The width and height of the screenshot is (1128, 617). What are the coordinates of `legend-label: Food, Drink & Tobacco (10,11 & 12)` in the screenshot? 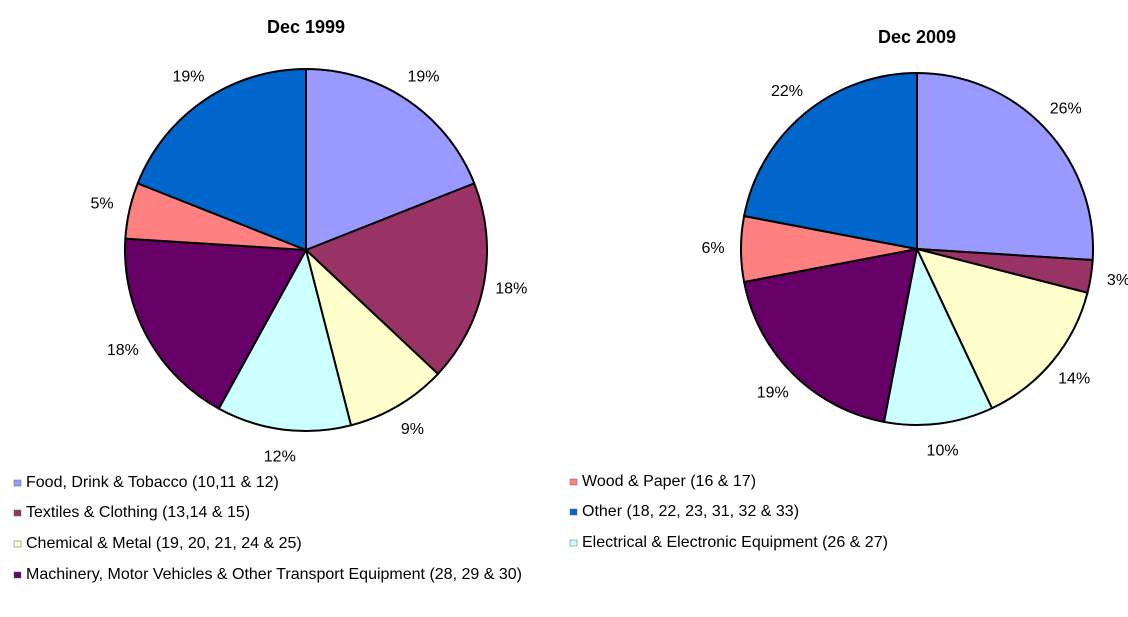 It's located at (152, 482).